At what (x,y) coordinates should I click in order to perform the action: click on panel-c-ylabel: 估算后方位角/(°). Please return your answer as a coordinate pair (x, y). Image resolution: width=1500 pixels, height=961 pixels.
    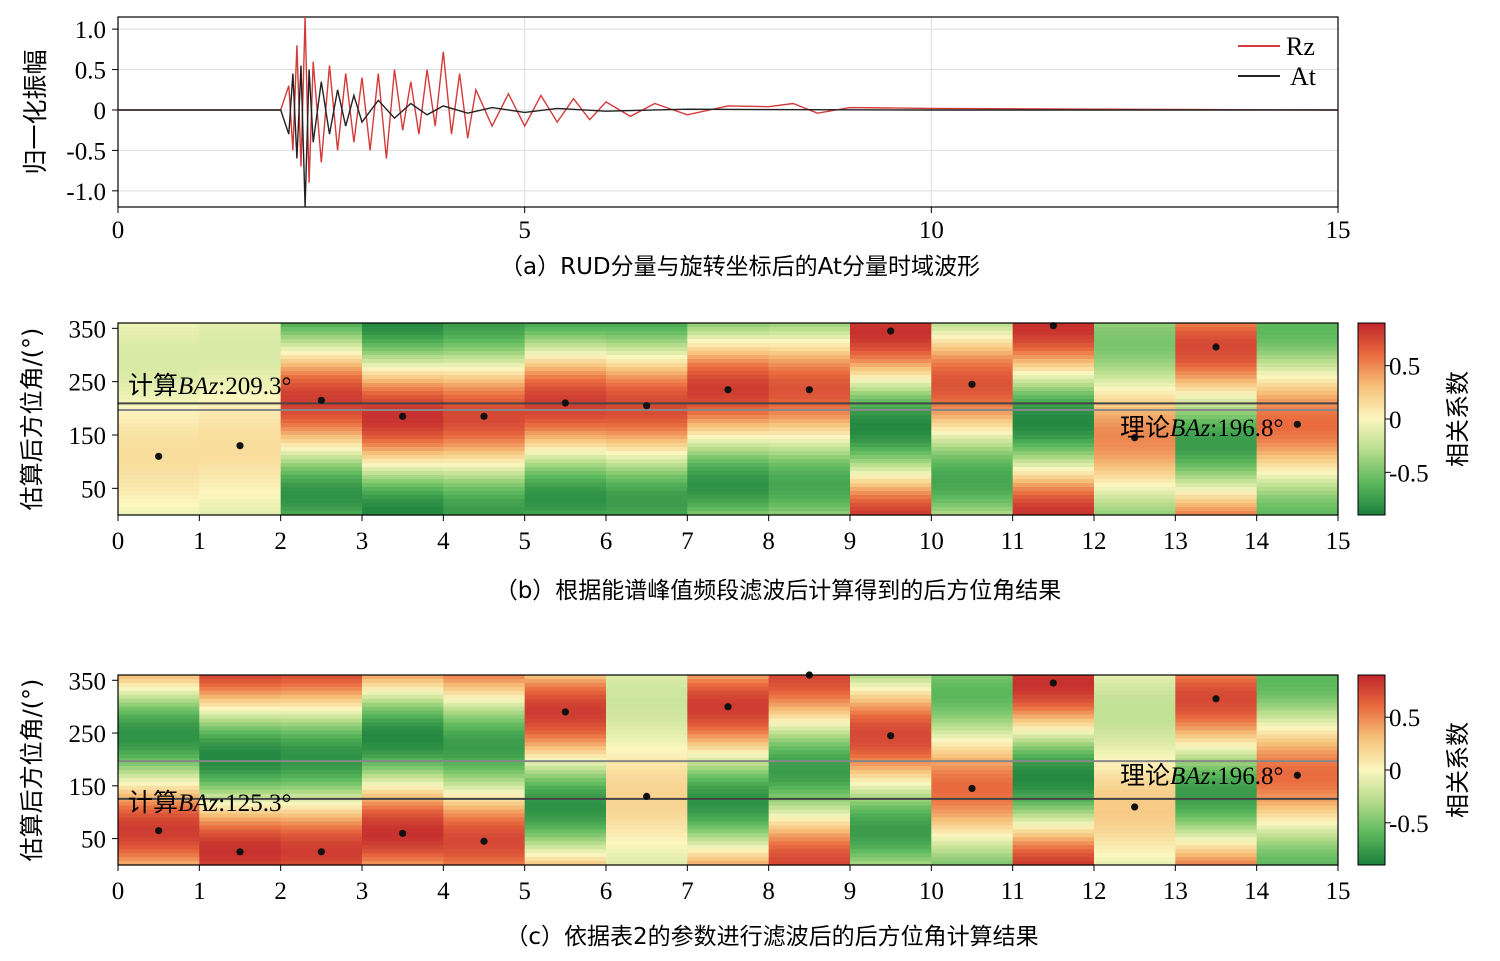
    Looking at the image, I should click on (32, 770).